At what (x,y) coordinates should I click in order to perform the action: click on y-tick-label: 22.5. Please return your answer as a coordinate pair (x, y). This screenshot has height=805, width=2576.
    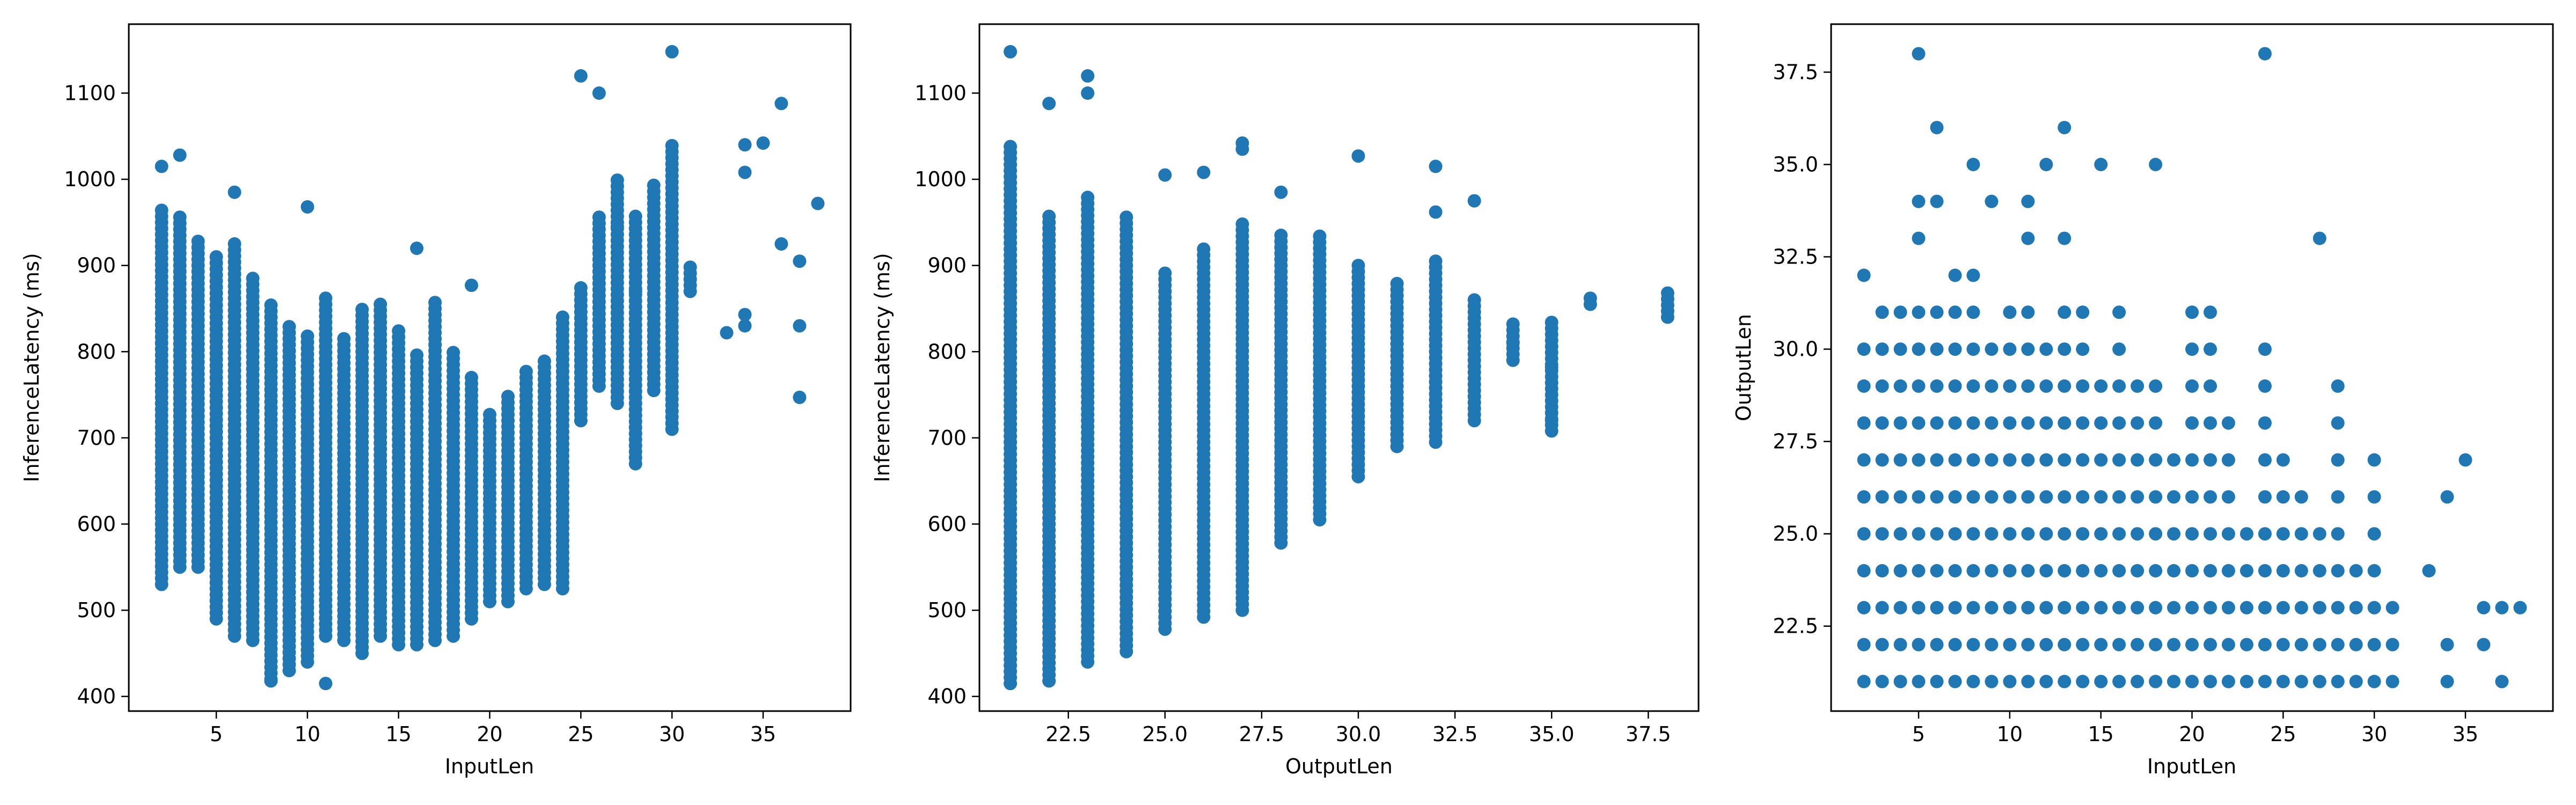
    Looking at the image, I should click on (1795, 626).